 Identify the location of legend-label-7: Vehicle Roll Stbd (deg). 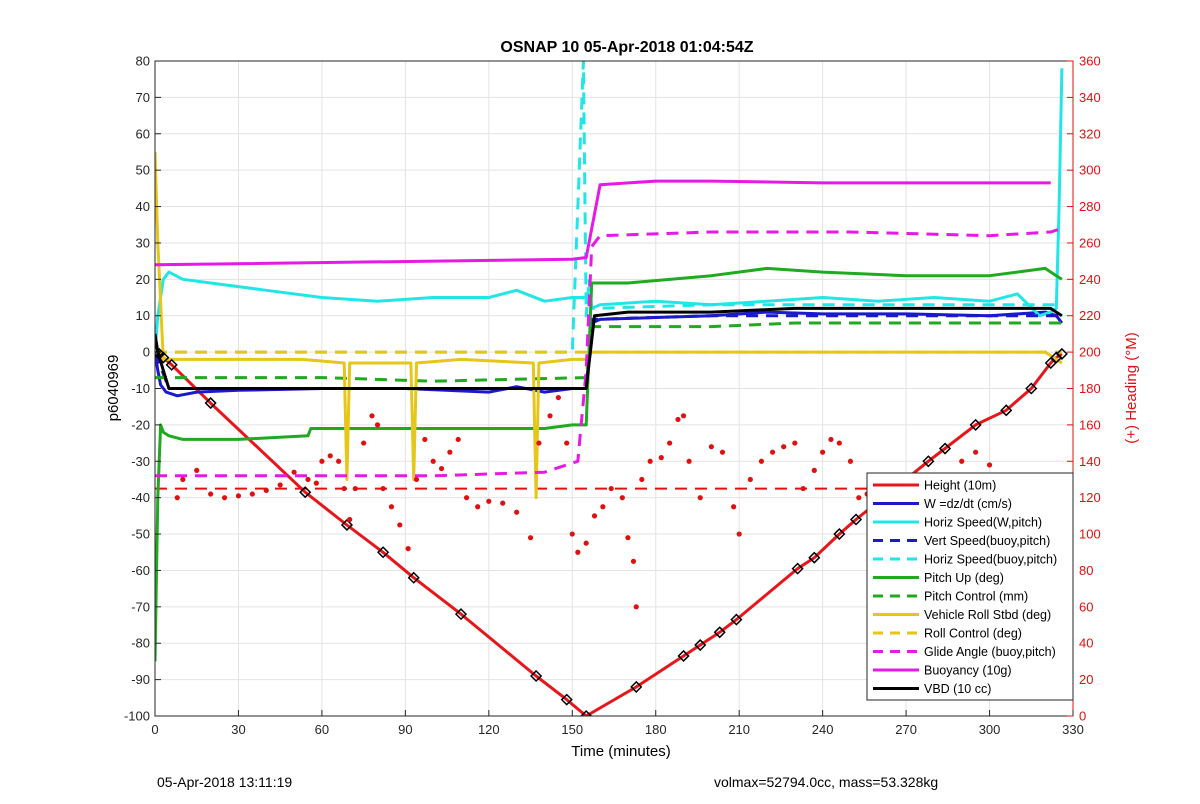
(987, 615).